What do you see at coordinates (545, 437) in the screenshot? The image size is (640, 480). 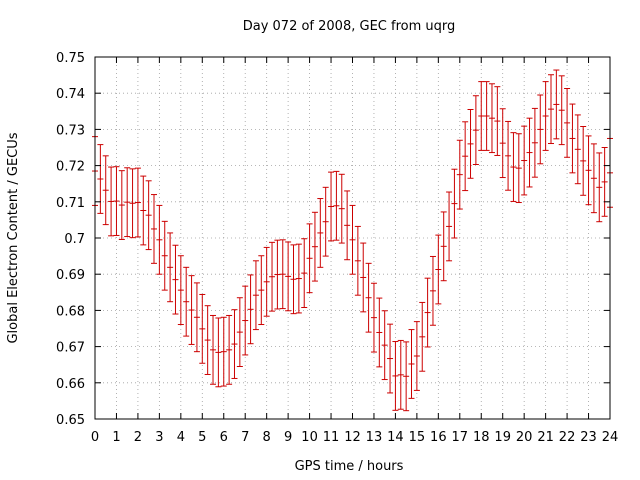 I see `x-tick-label: 21` at bounding box center [545, 437].